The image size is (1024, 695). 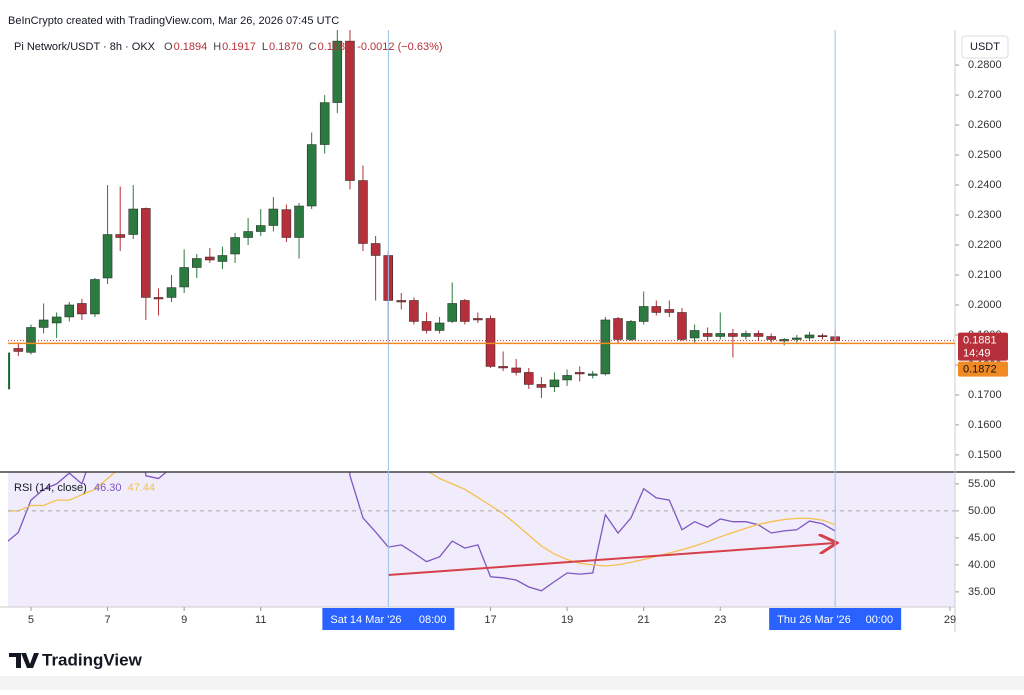 I want to click on x-tick-label: 9, so click(x=184, y=620).